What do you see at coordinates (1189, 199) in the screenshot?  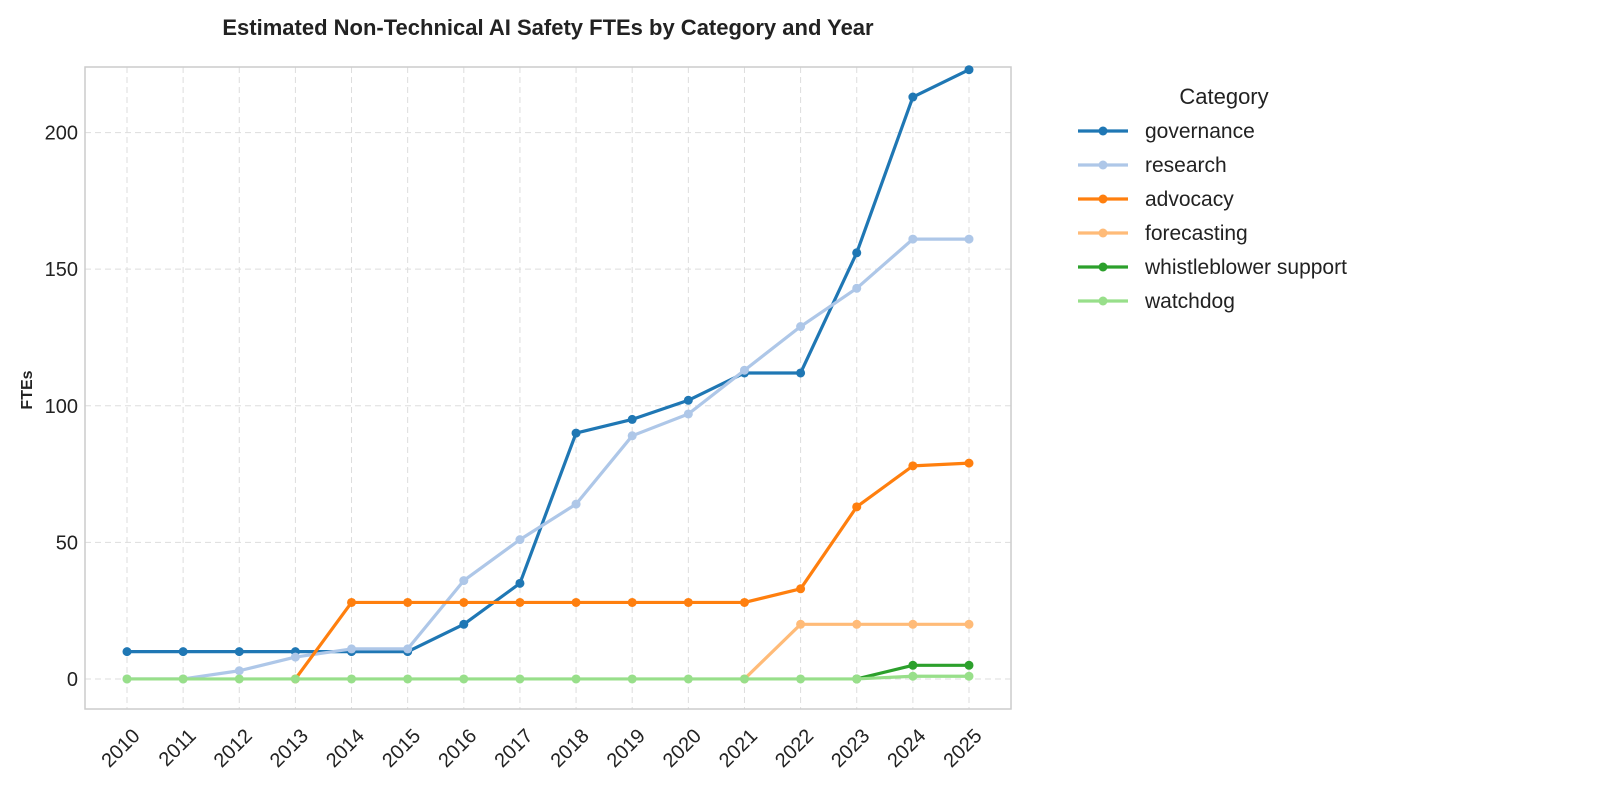 I see `legend-label: advocacy` at bounding box center [1189, 199].